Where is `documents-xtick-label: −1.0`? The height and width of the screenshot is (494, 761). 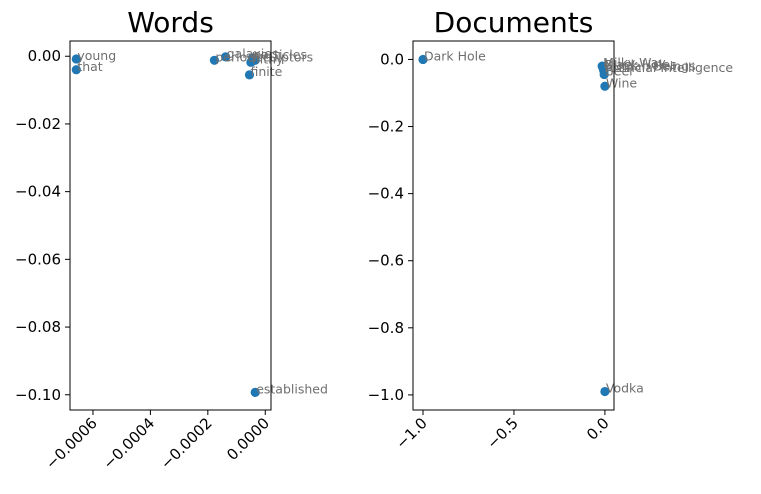 documents-xtick-label: −1.0 is located at coordinates (411, 433).